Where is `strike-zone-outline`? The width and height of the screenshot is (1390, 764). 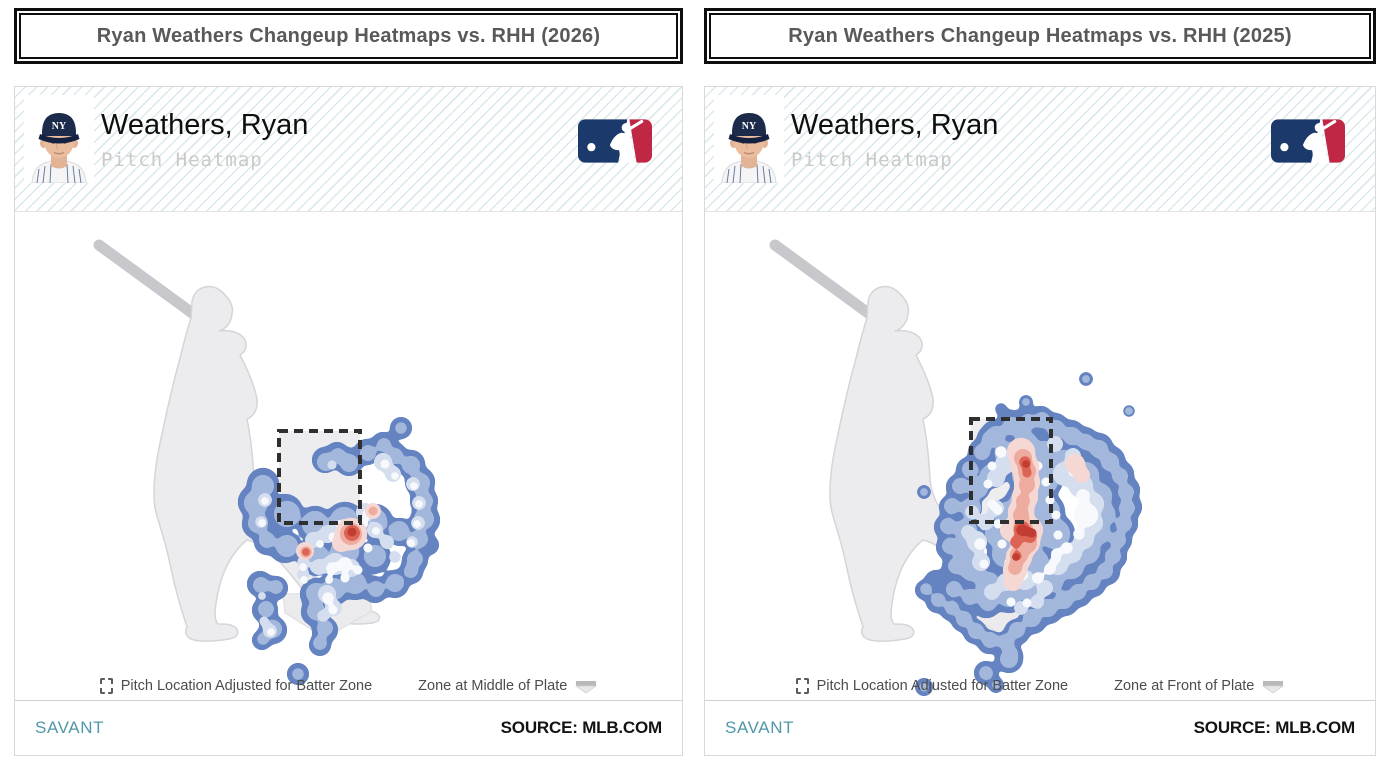
strike-zone-outline is located at coordinates (319, 477).